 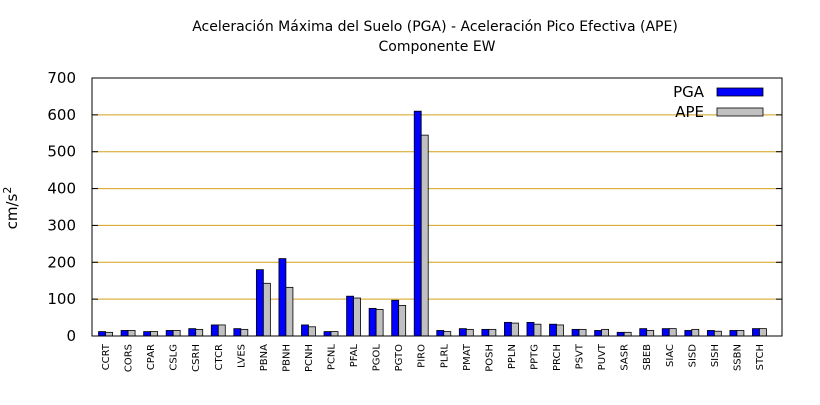 I want to click on x-tick-label: PBNH, so click(x=286, y=358).